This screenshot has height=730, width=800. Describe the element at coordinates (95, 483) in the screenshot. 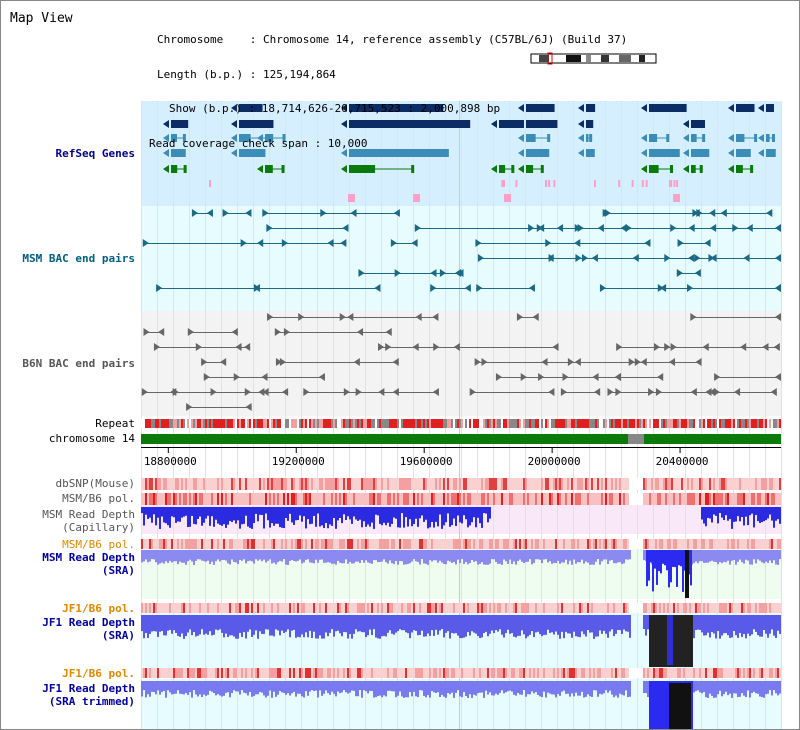

I see `track-label-dbsnp: dbSNP(Mouse)` at that location.